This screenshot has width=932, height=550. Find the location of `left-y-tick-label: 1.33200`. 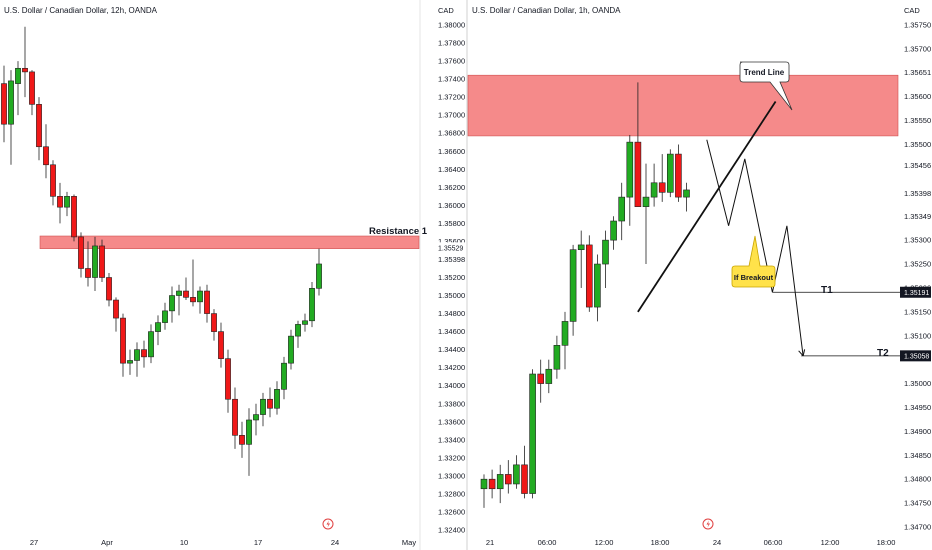

left-y-tick-label: 1.33200 is located at coordinates (451, 457).